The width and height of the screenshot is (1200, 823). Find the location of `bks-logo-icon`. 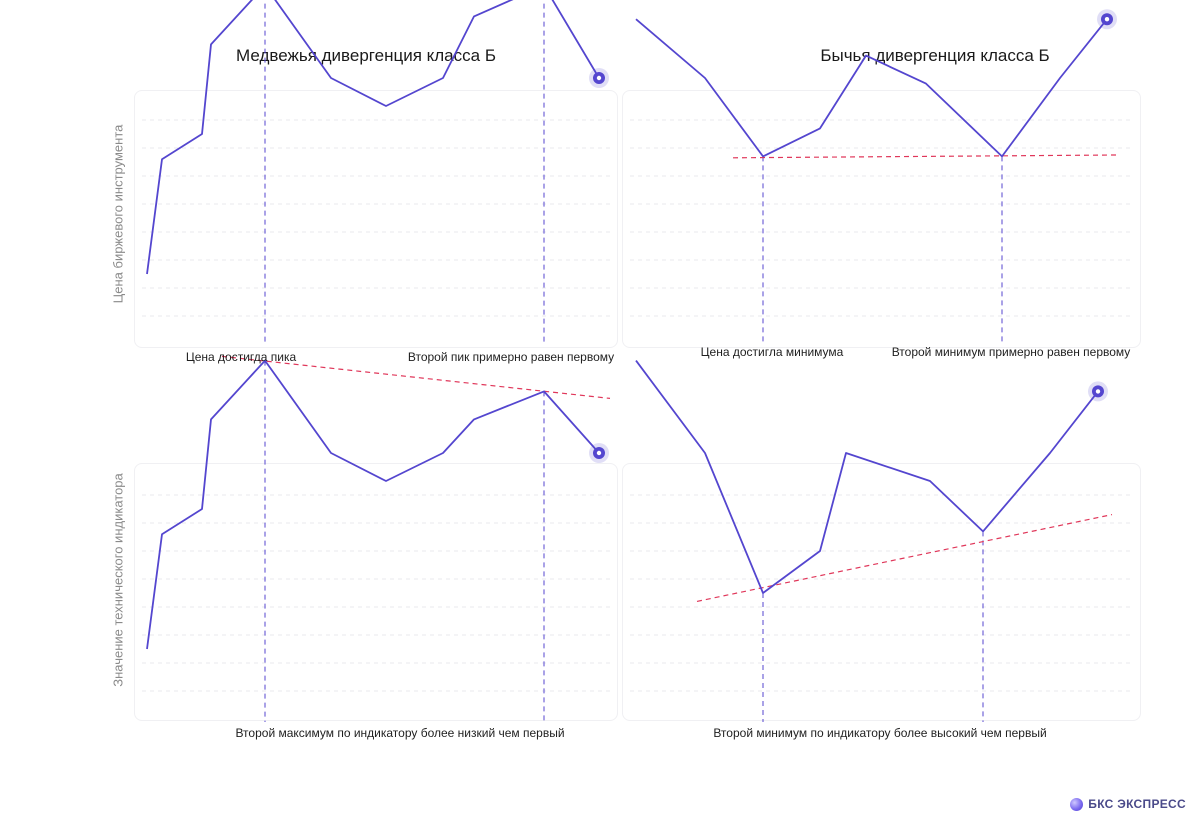

bks-logo-icon is located at coordinates (1077, 804).